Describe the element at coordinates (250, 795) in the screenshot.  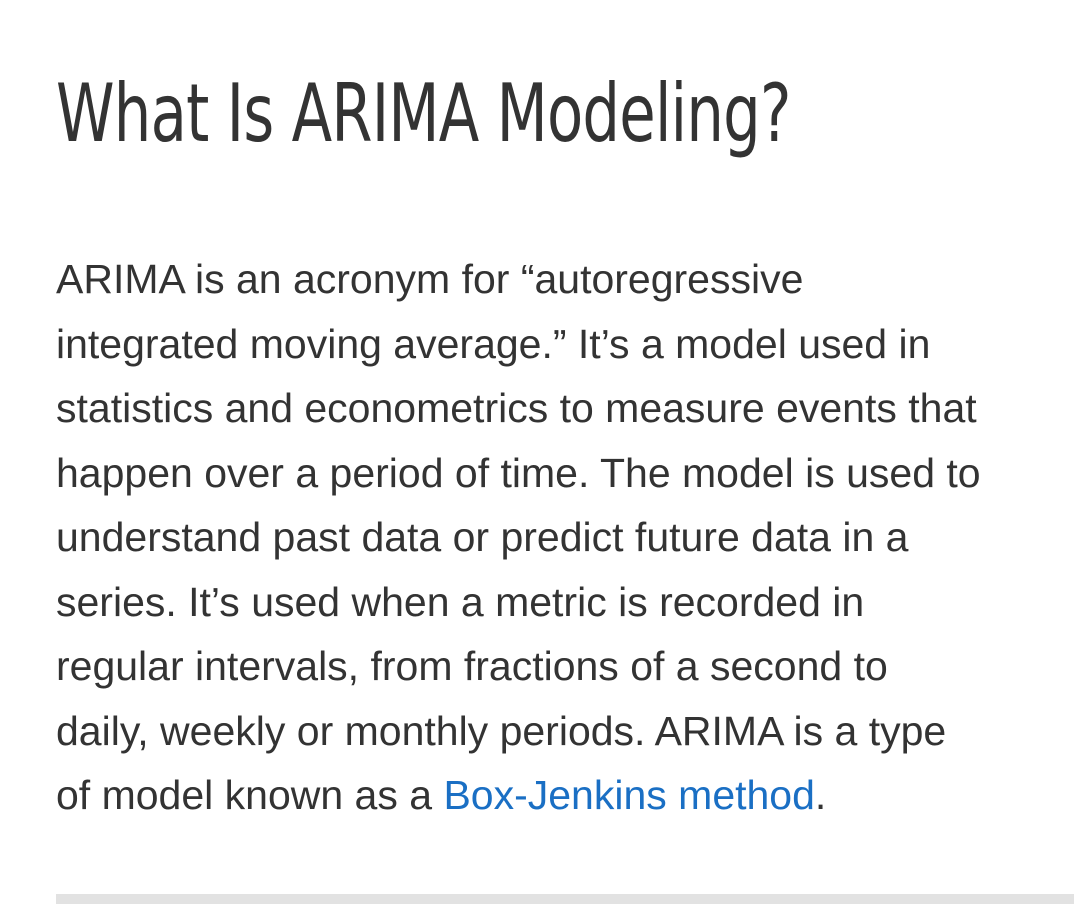
I see `paragraph-text: of model known as a` at that location.